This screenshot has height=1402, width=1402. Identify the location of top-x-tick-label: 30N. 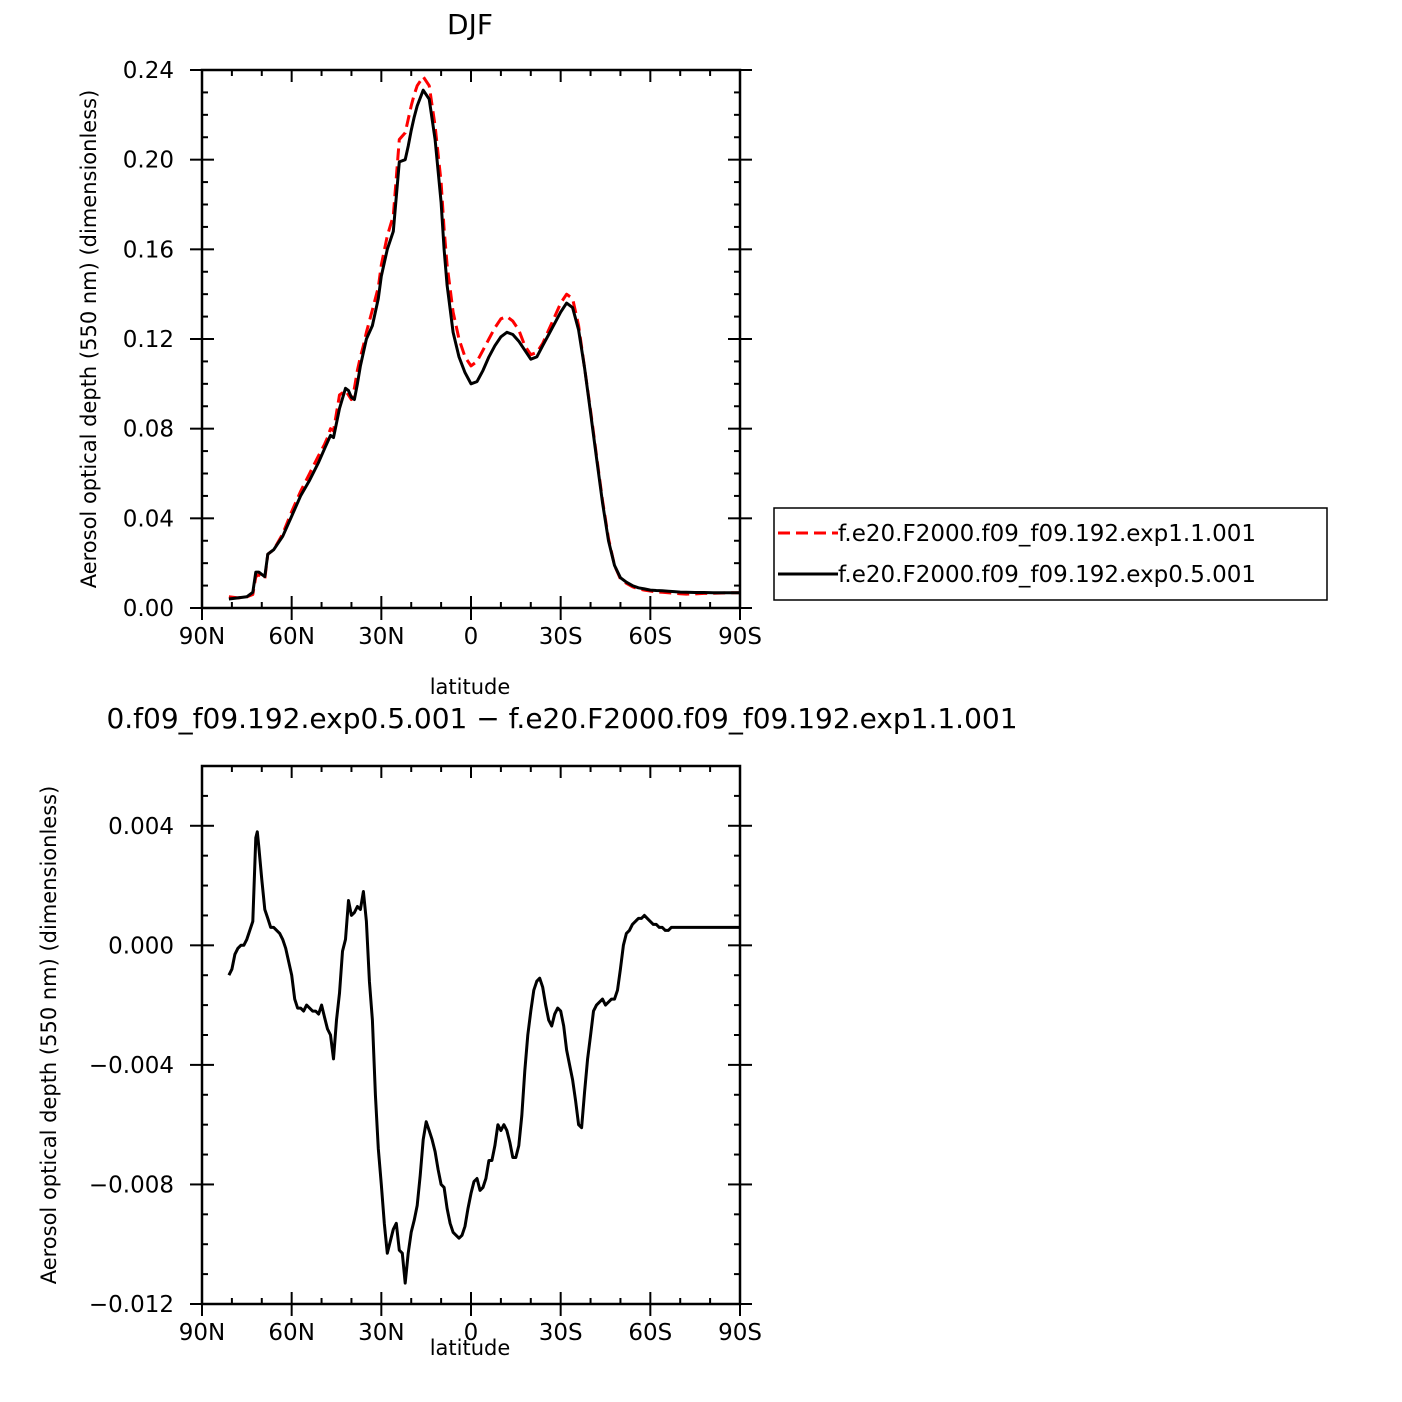
(381, 637).